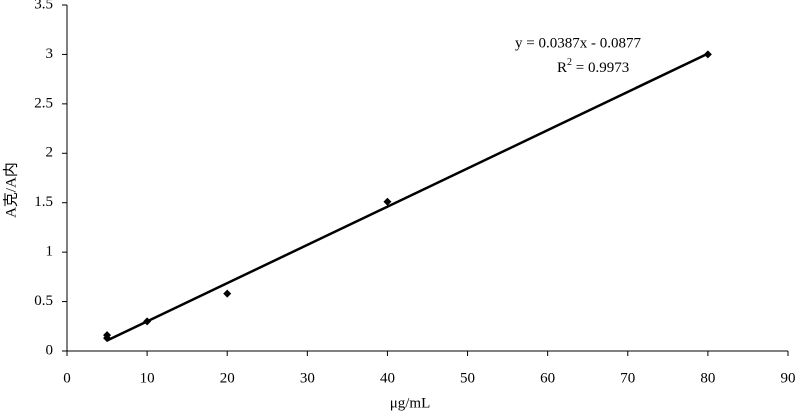  I want to click on y-axis-label: A克/A内, so click(10, 190).